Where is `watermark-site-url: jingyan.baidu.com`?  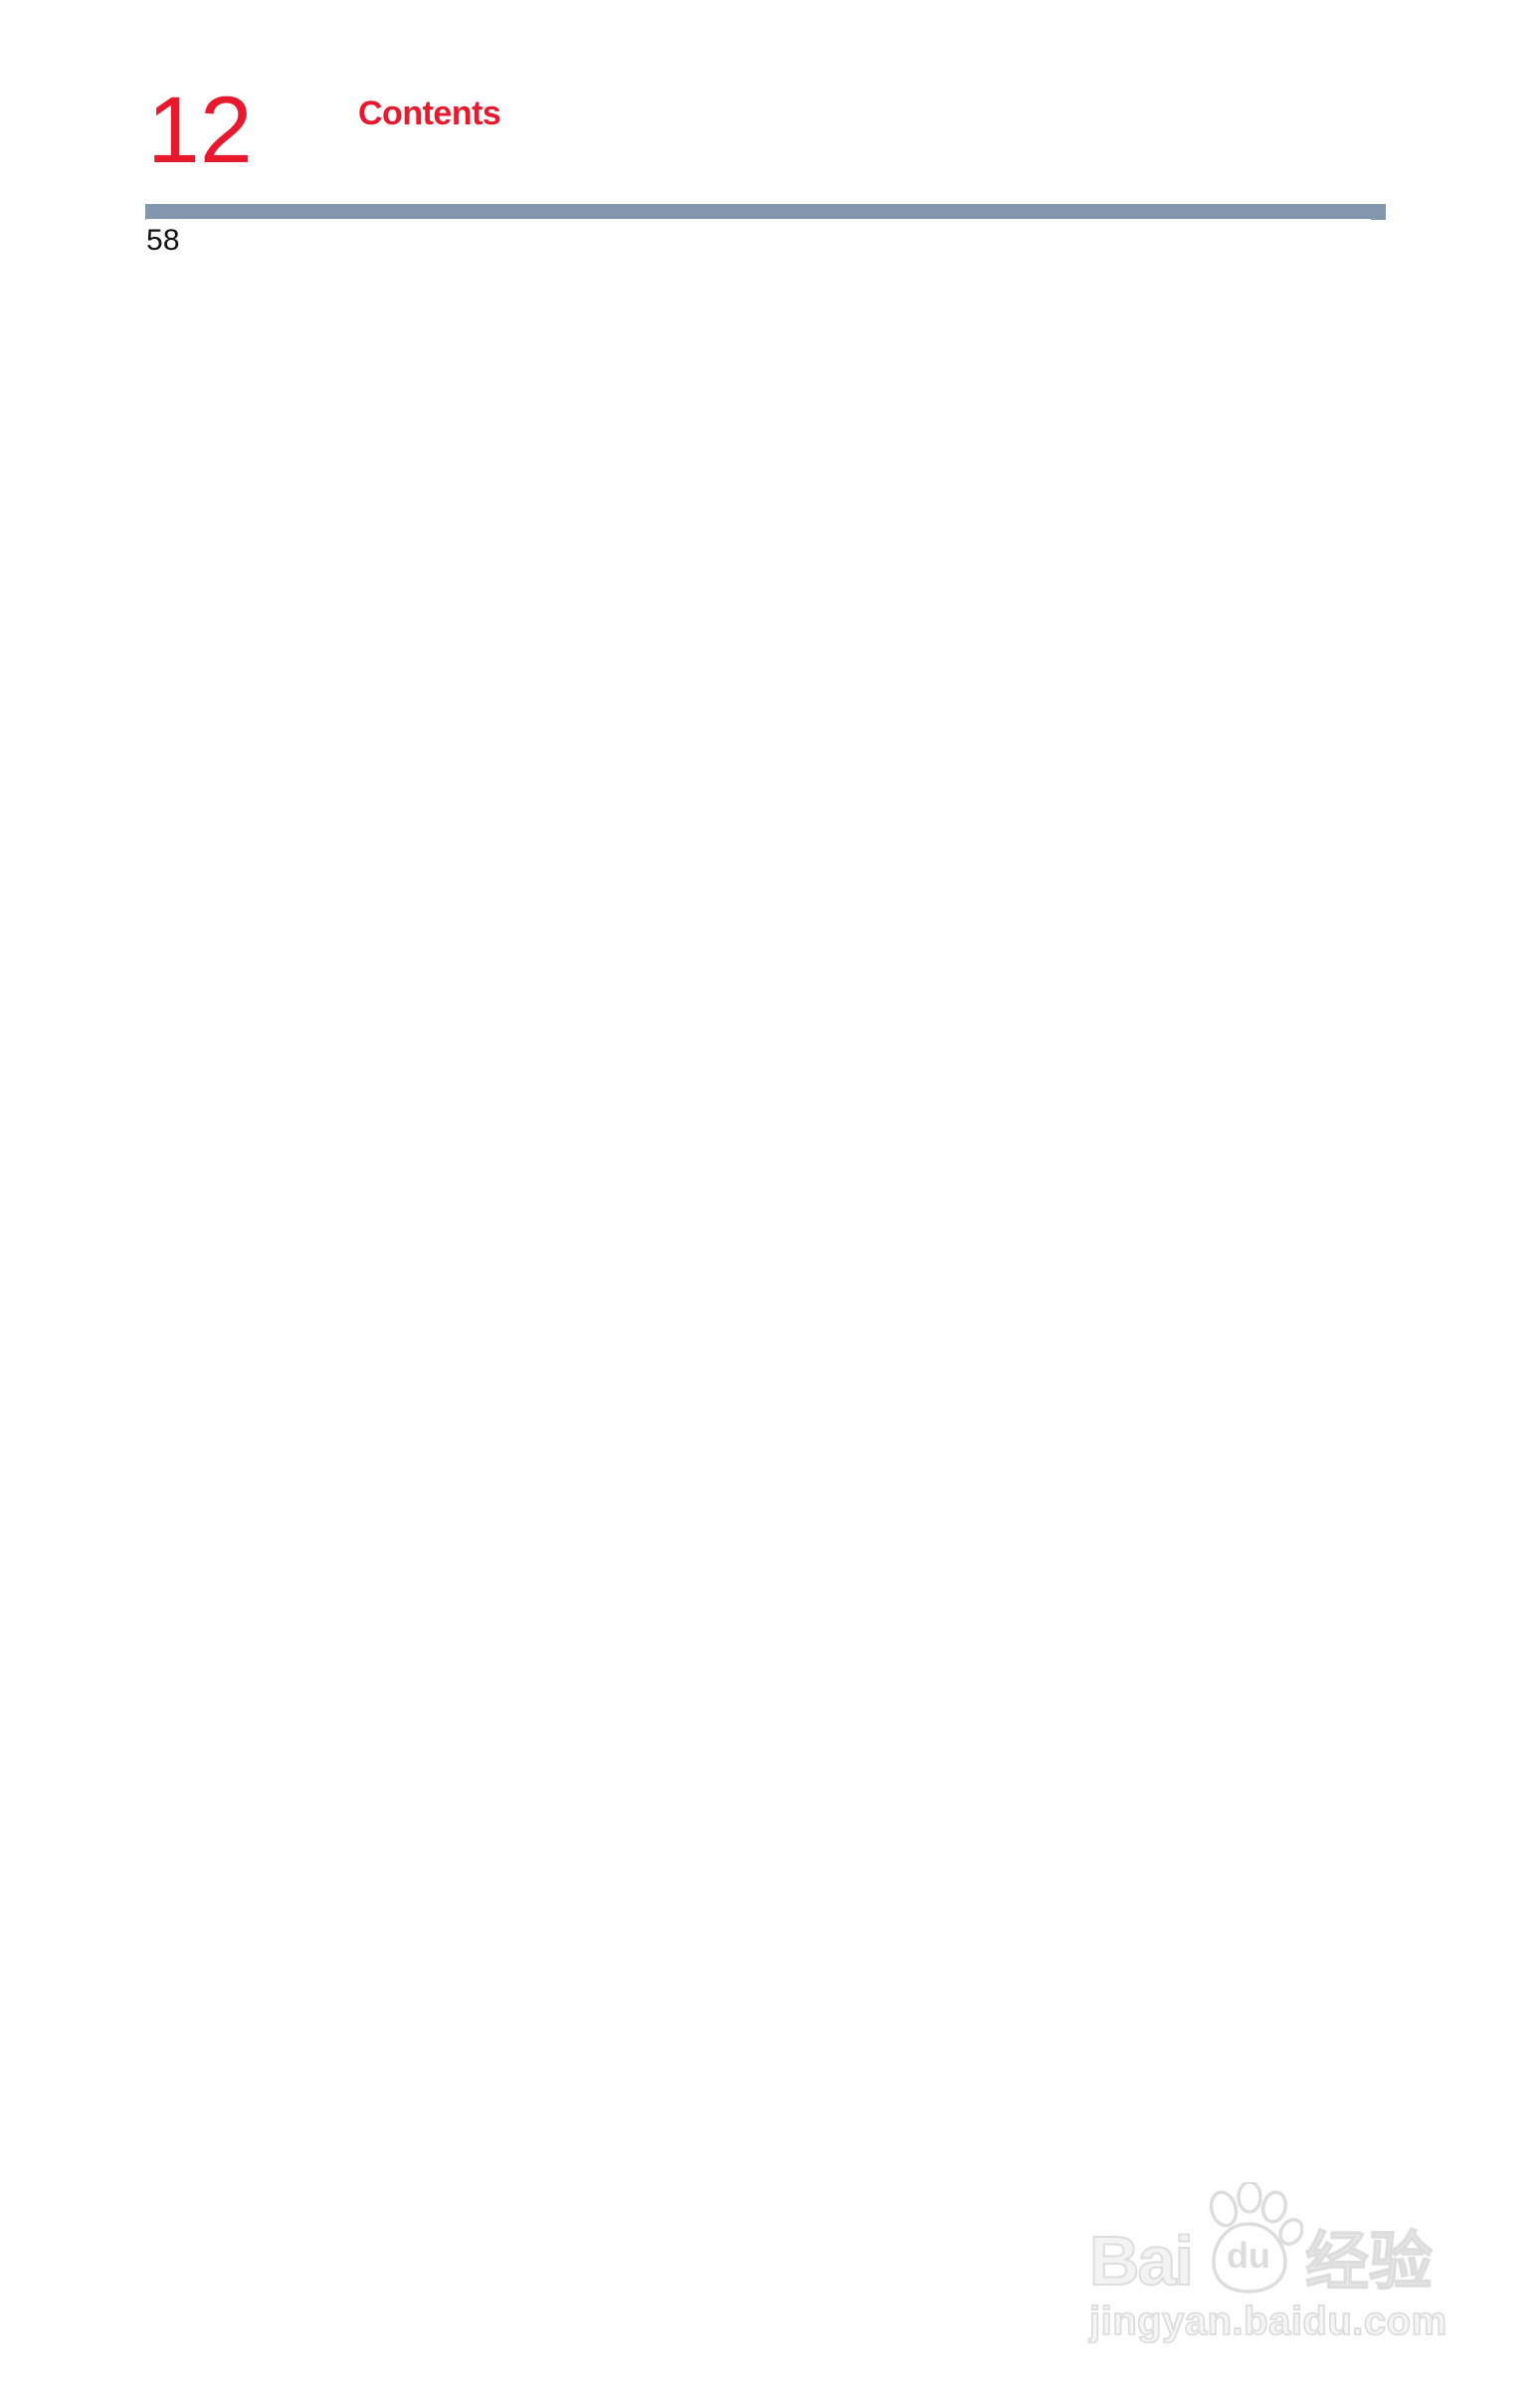 watermark-site-url: jingyan.baidu.com is located at coordinates (1267, 2321).